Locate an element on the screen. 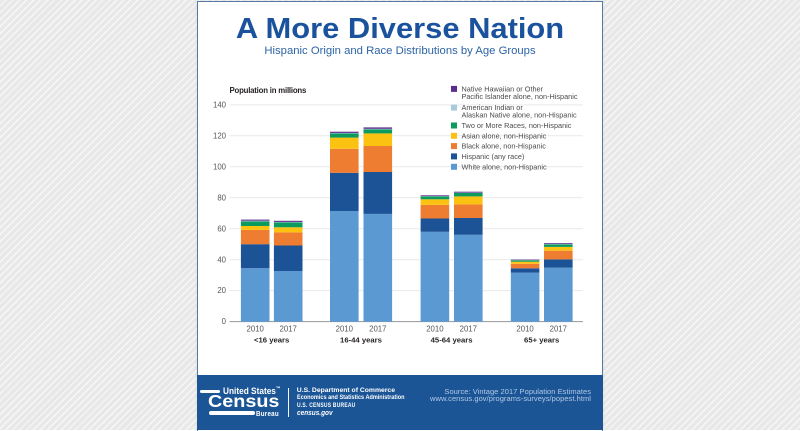 The image size is (800, 431). svg-text:Two or More Races, non-Hispani: Two or More Races, non-Hispanic is located at coordinates (517, 125).